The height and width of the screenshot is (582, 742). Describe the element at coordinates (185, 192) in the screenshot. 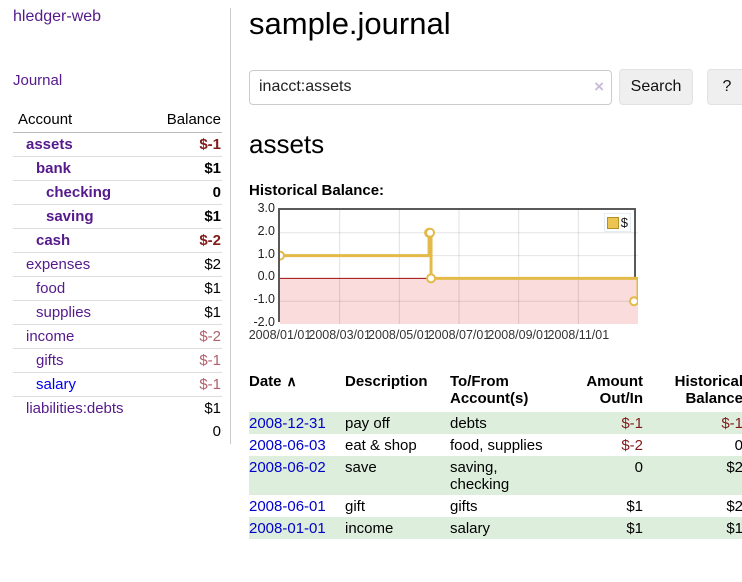

I see `account-balance: 0` at that location.